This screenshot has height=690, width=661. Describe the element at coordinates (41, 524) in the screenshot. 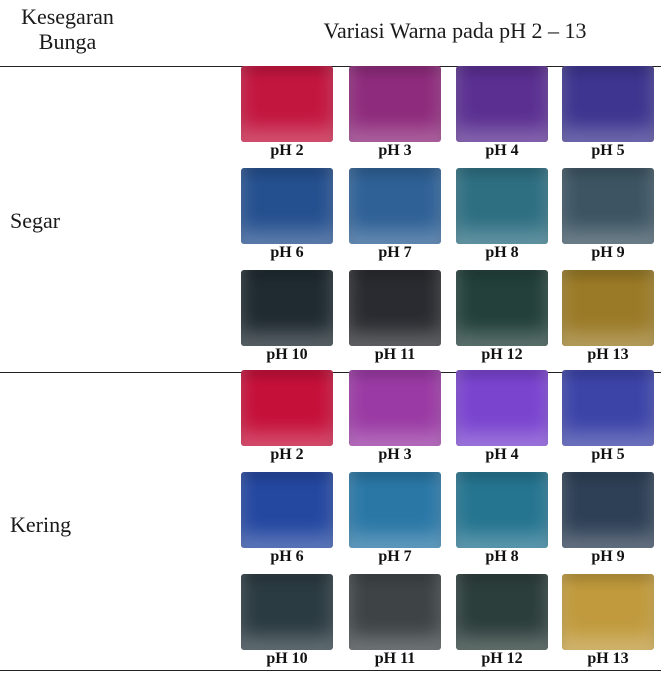

I see `group-label-kering: Kering` at that location.